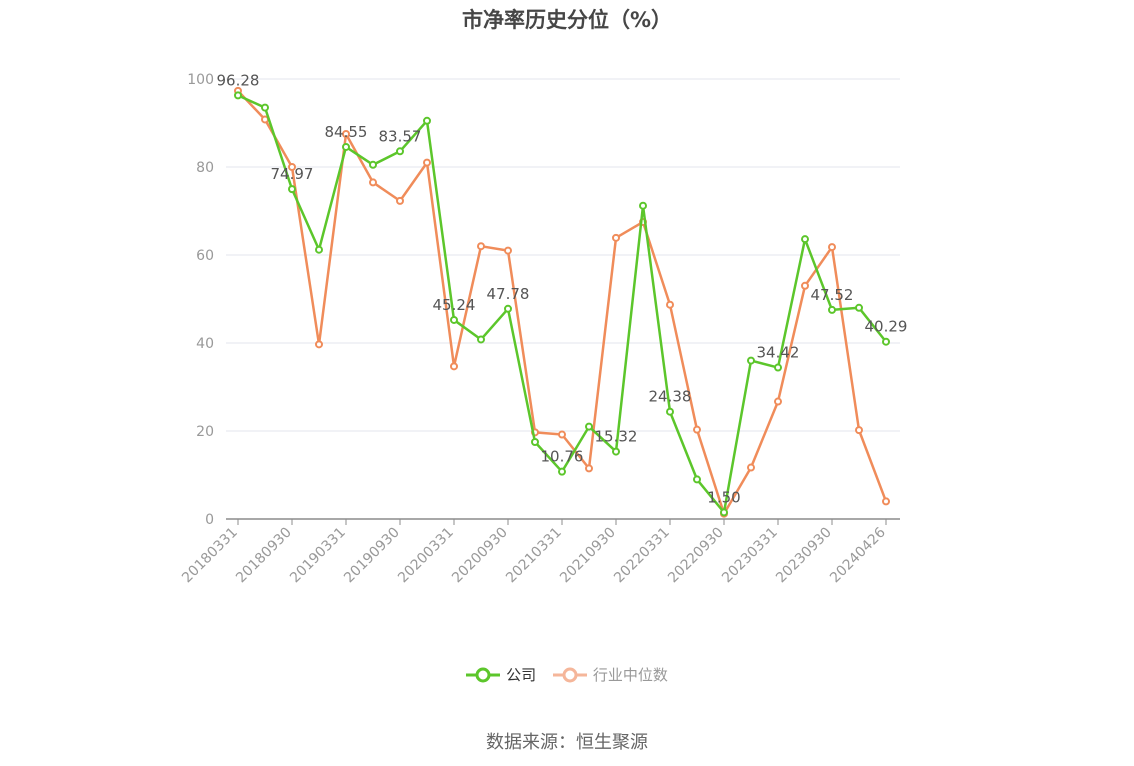  I want to click on data-label: 84.55, so click(346, 132).